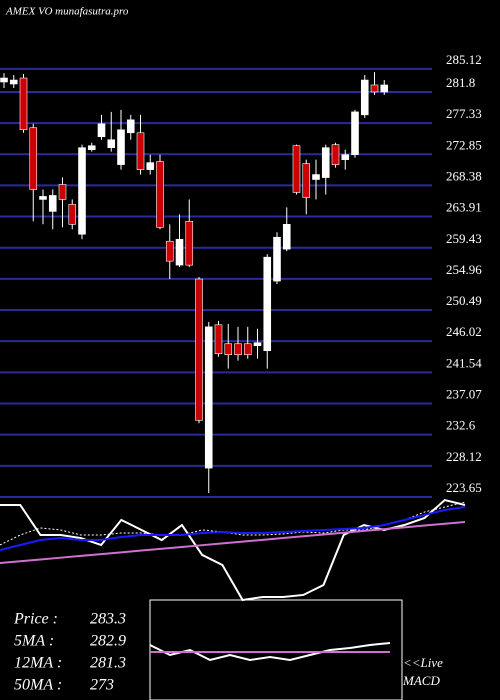 The image size is (500, 700). Describe the element at coordinates (421, 680) in the screenshot. I see `panel-label: MACD` at that location.